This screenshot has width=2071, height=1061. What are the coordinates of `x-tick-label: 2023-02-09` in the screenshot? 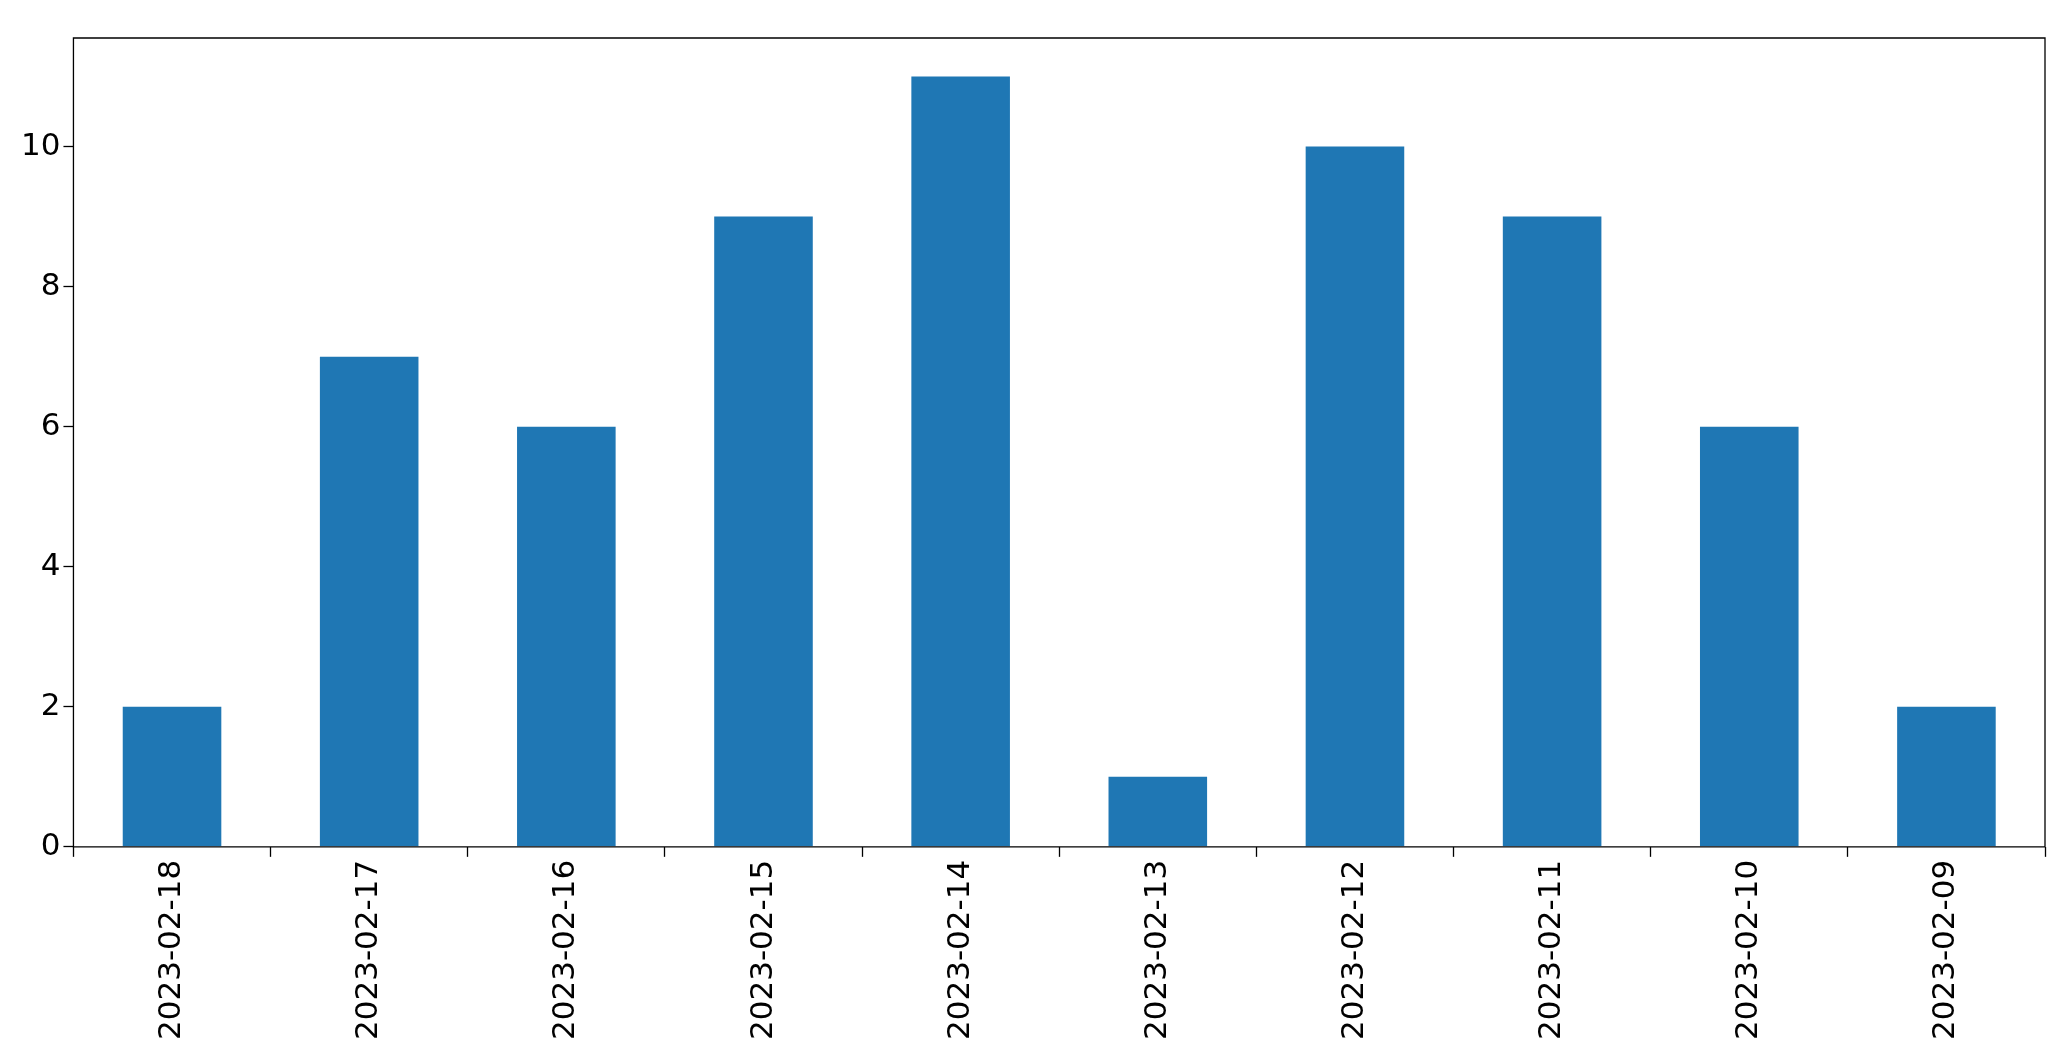 It's located at (1943, 950).